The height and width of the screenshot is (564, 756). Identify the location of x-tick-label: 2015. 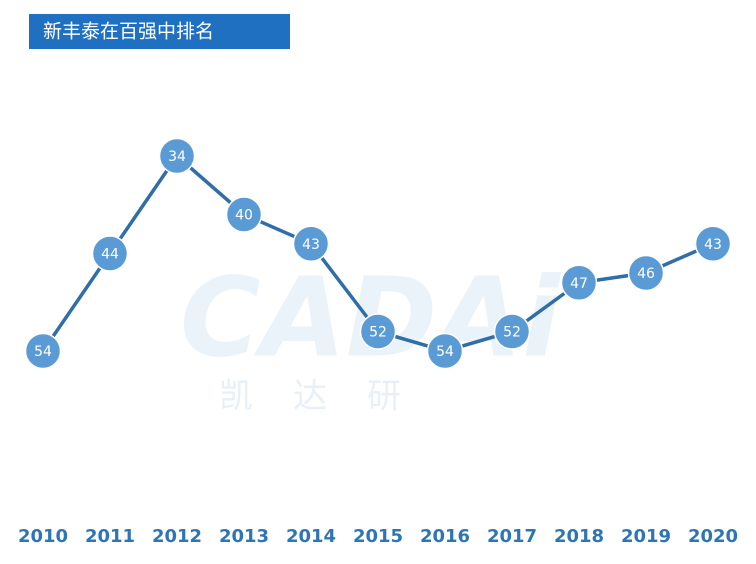
(378, 536).